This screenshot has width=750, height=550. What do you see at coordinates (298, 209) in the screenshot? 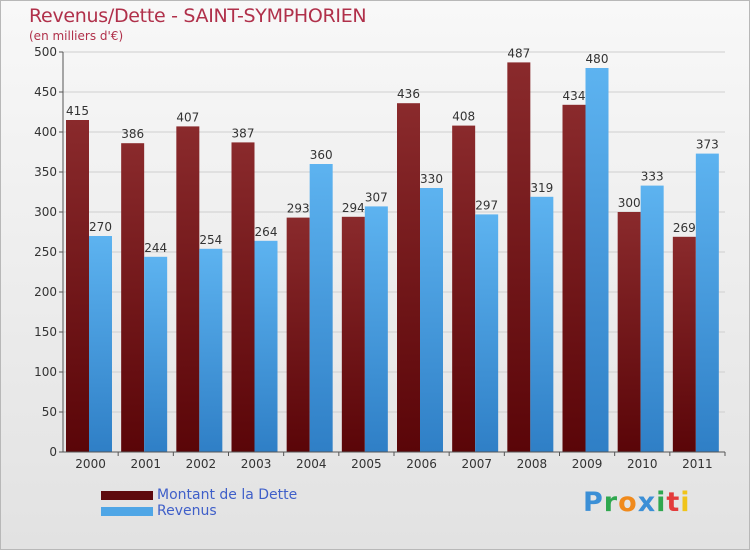
I see `data-label-debt: 293` at bounding box center [298, 209].